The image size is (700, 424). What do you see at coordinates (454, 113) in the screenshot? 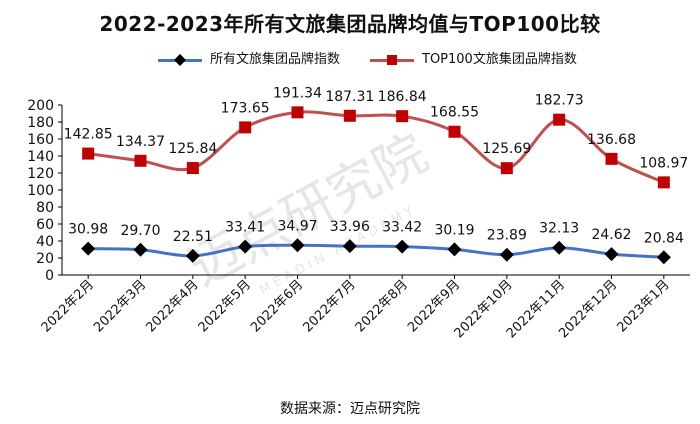
I see `series-top100-data-label: 168.55` at bounding box center [454, 113].